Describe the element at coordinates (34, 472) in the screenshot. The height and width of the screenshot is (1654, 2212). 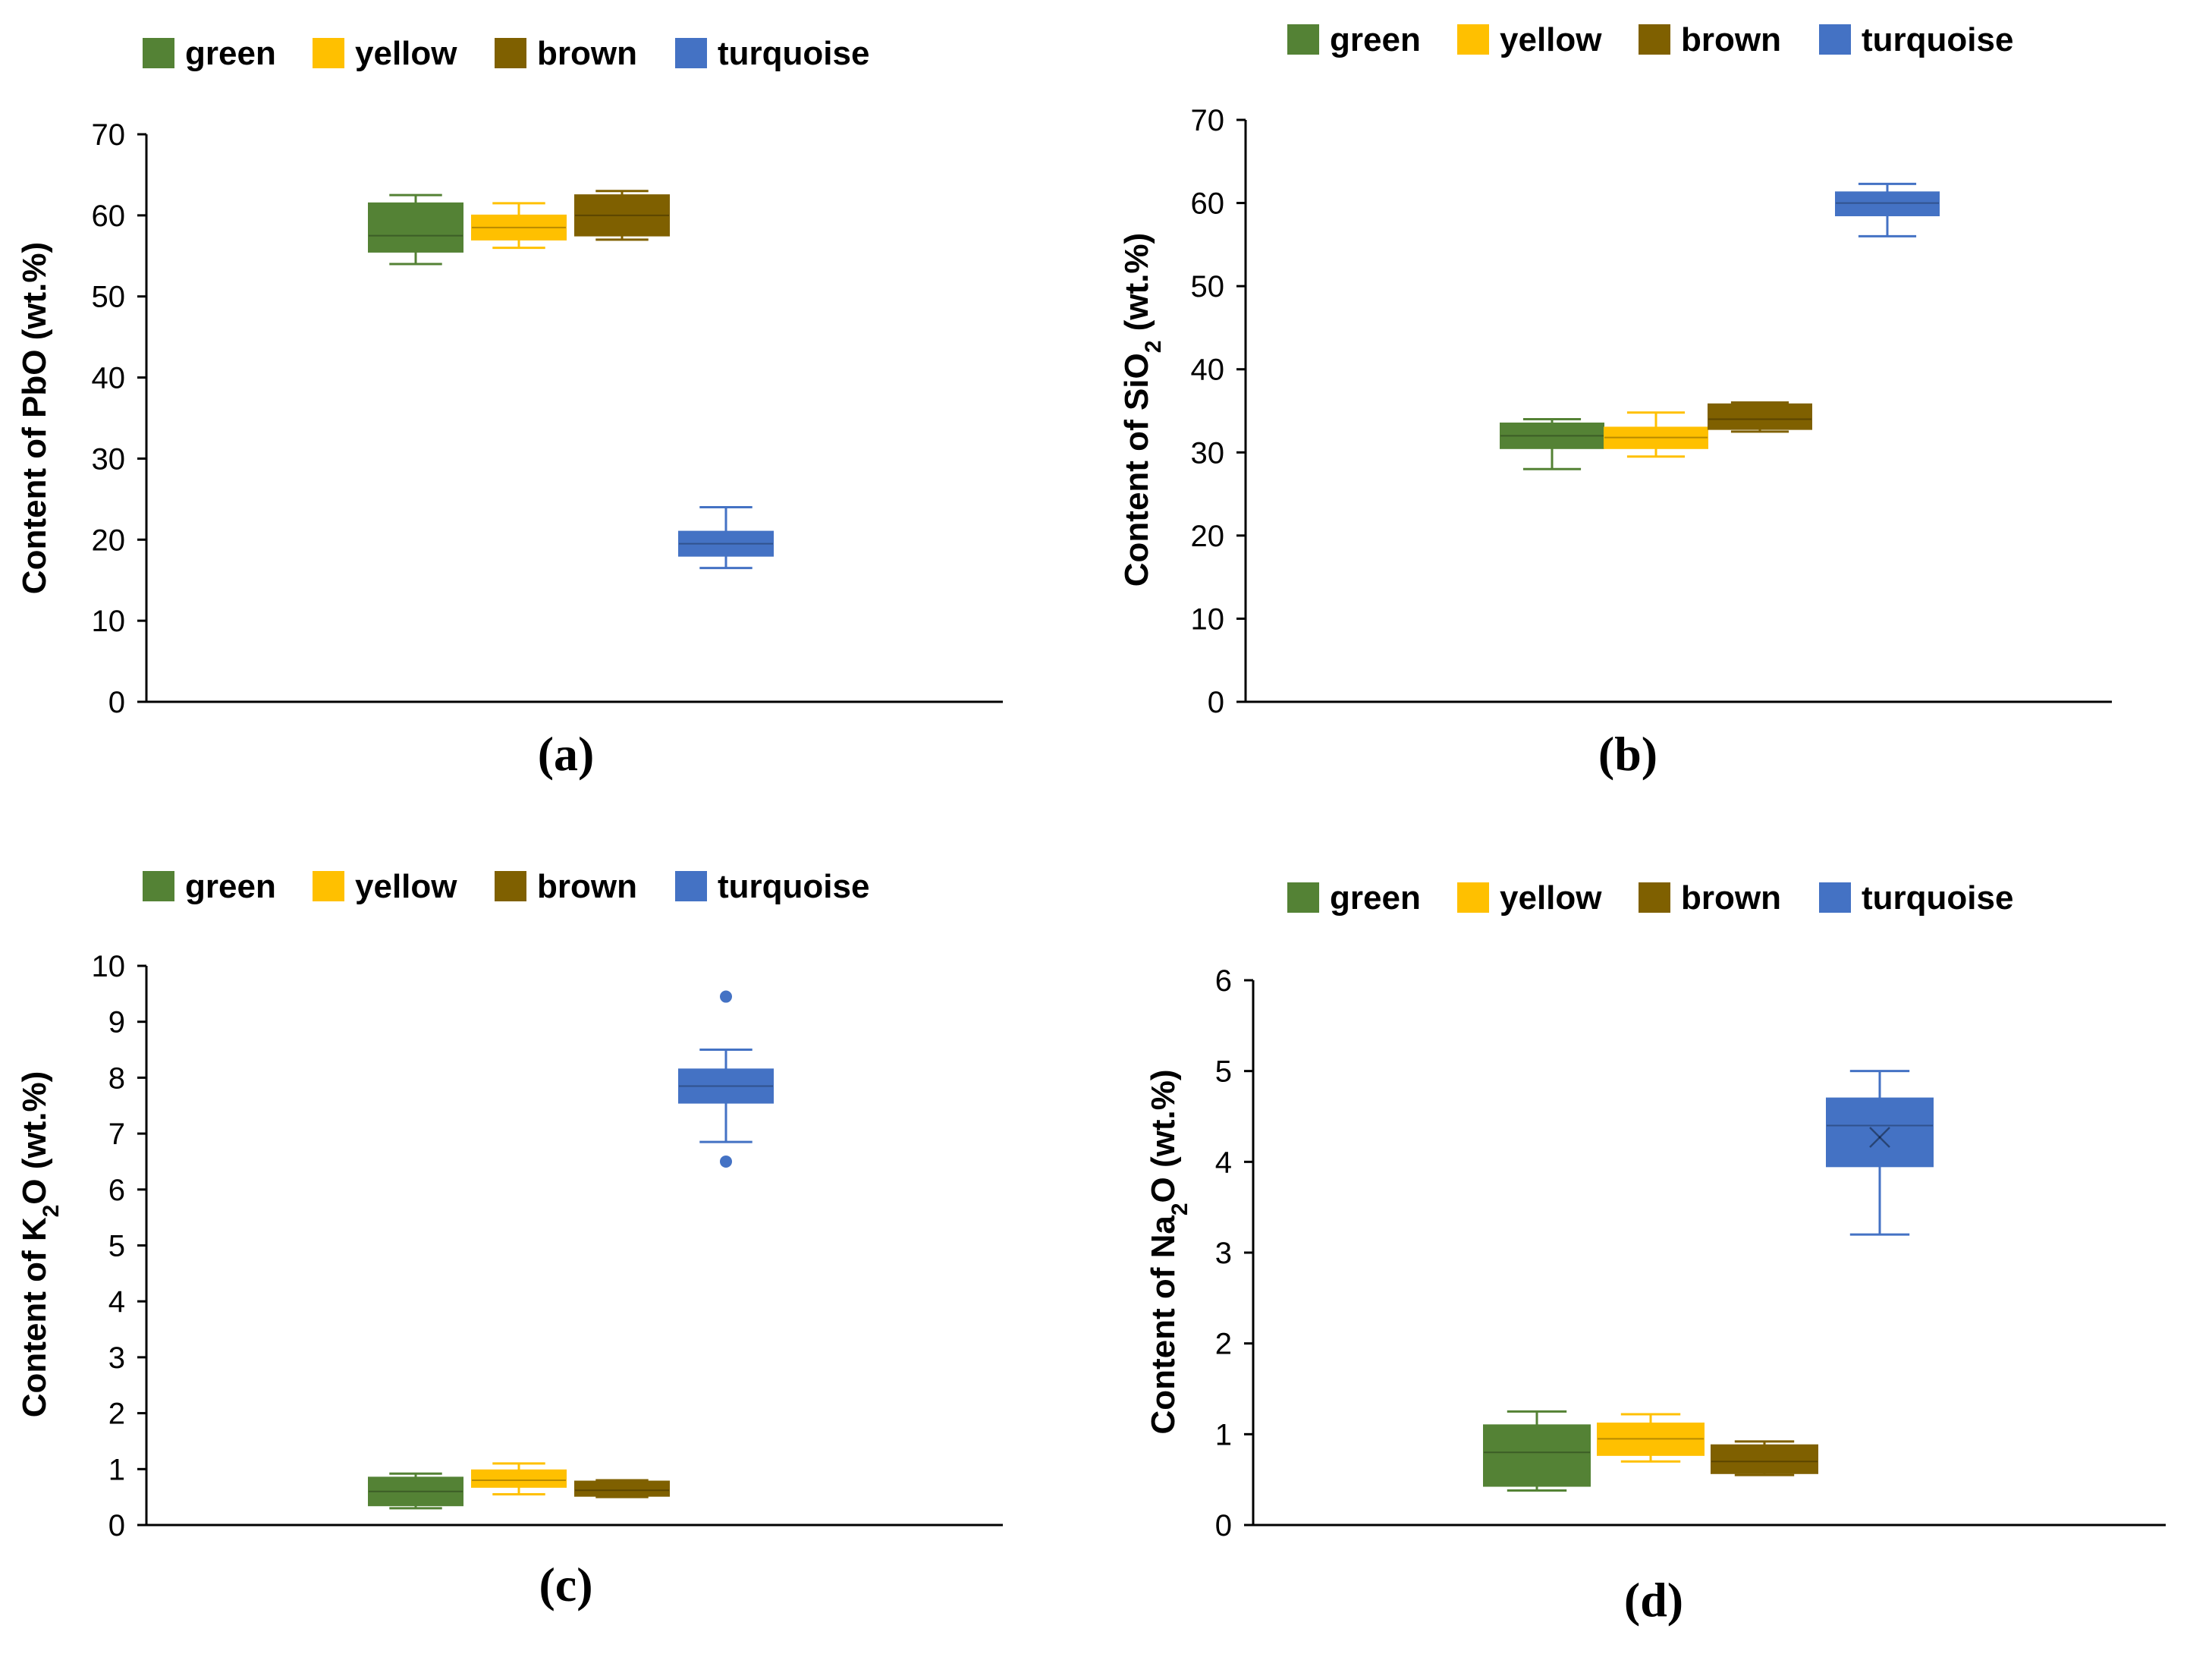
I see `y-axis-title-main: Content of PbO` at that location.